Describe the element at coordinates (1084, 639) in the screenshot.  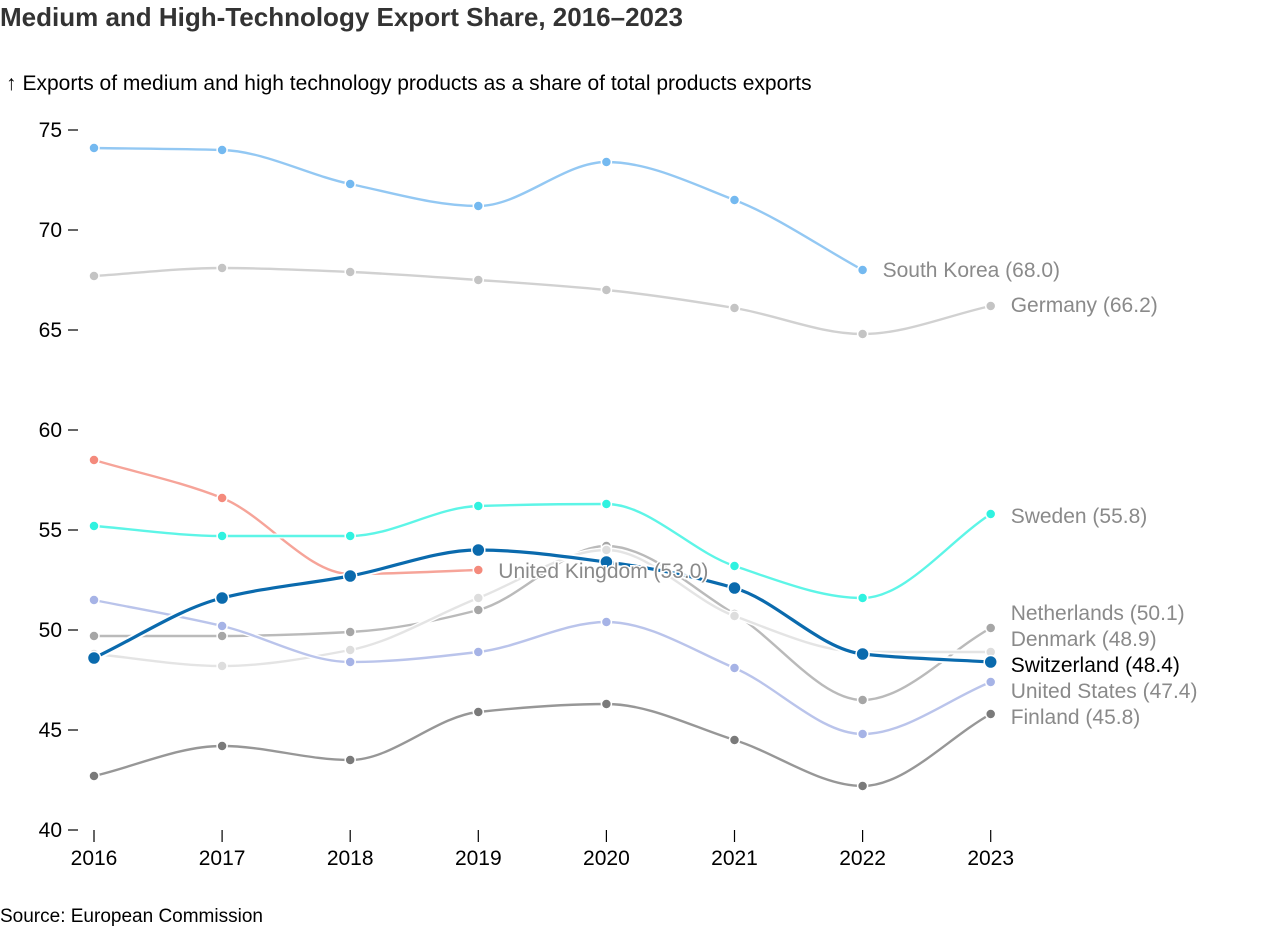
I see `end-label-denmark: Denmark (48.9)` at that location.